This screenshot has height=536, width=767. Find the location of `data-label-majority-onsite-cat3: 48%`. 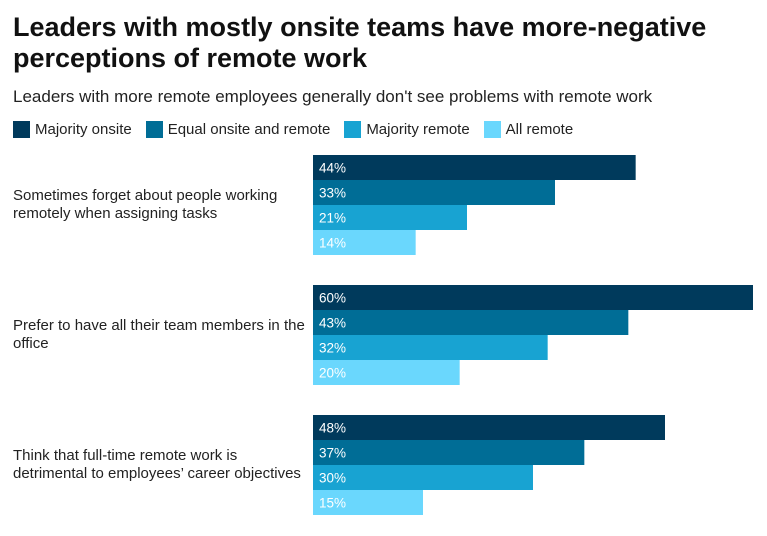

data-label-majority-onsite-cat3: 48% is located at coordinates (332, 428).